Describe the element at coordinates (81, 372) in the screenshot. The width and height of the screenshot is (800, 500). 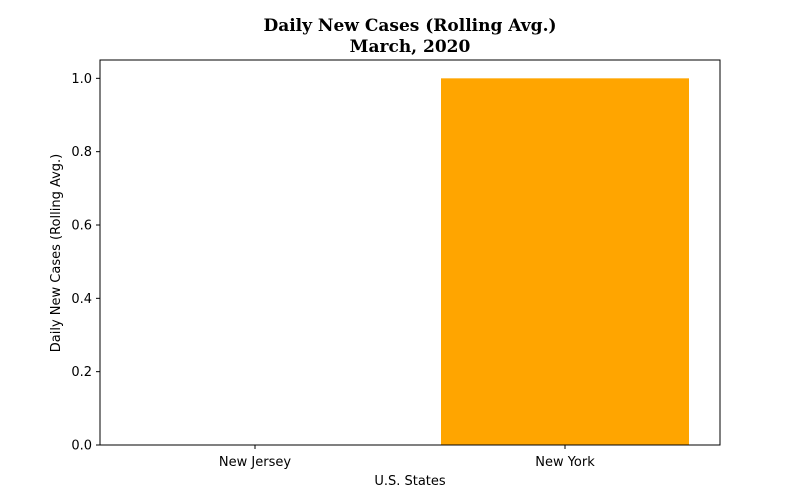
I see `y-tick-label: 0.2` at that location.